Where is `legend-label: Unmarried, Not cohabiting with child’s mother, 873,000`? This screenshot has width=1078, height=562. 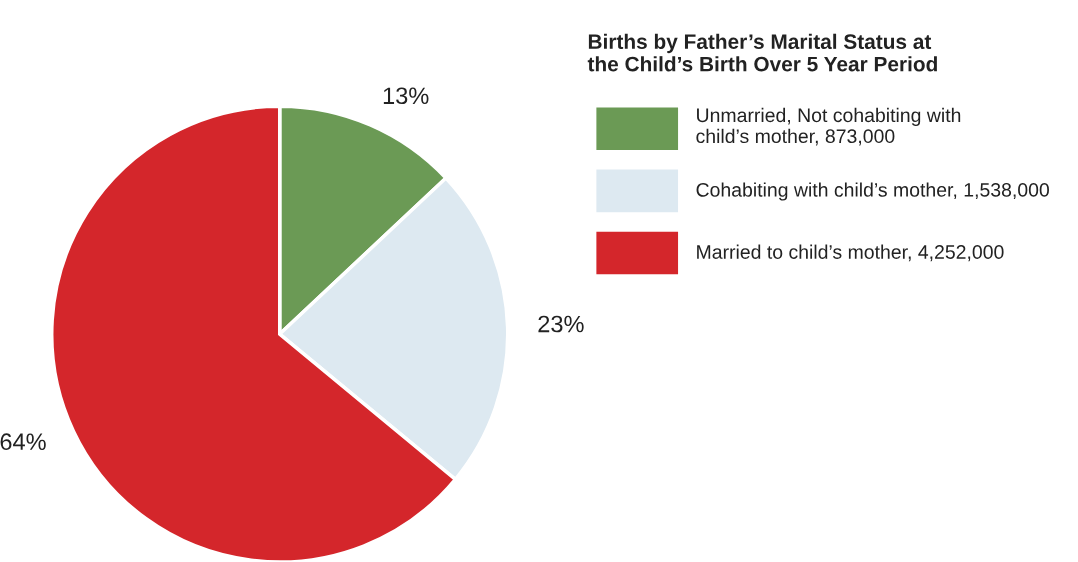
legend-label: Unmarried, Not cohabiting with child’s mother, 873,000 is located at coordinates (828, 126).